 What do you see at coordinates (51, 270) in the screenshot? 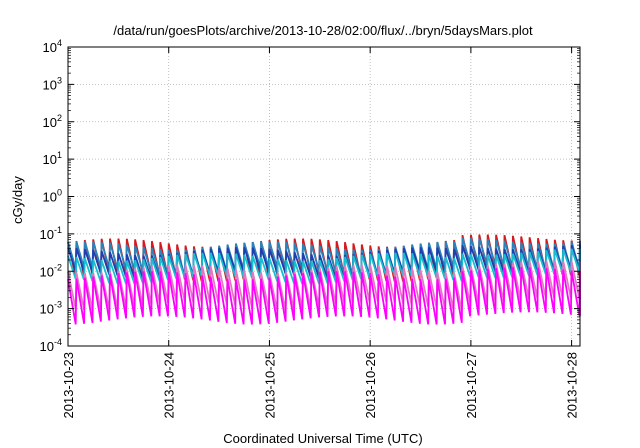
I see `y-tick-label: 10⁻²` at bounding box center [51, 270].